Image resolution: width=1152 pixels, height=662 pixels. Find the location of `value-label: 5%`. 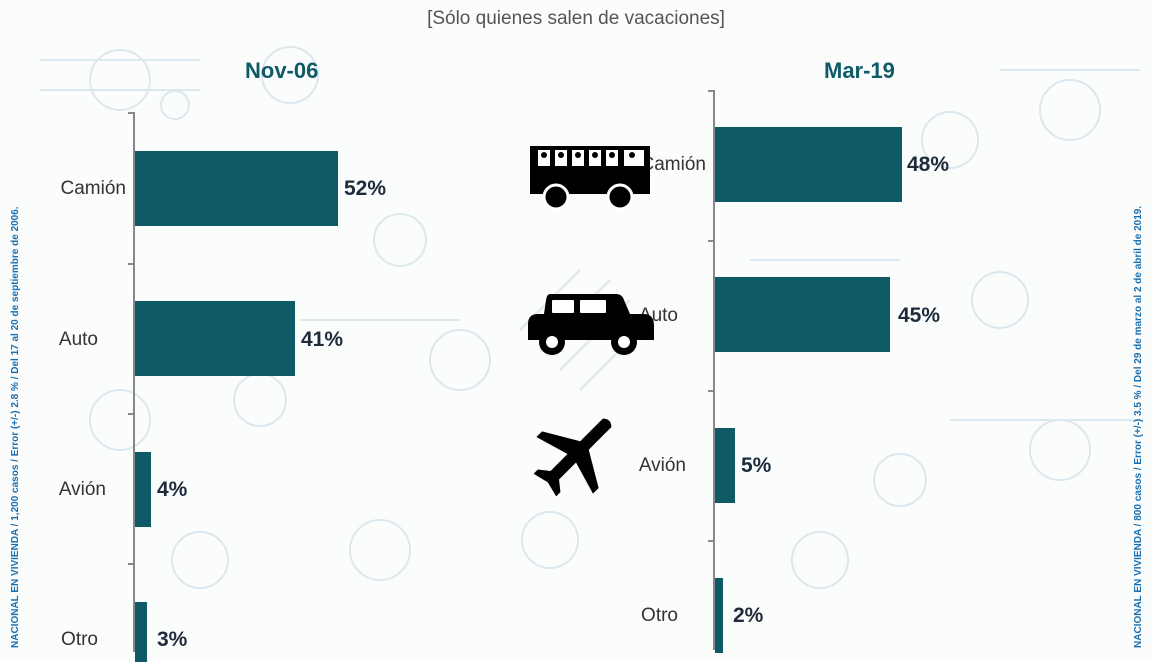

value-label: 5% is located at coordinates (756, 465).